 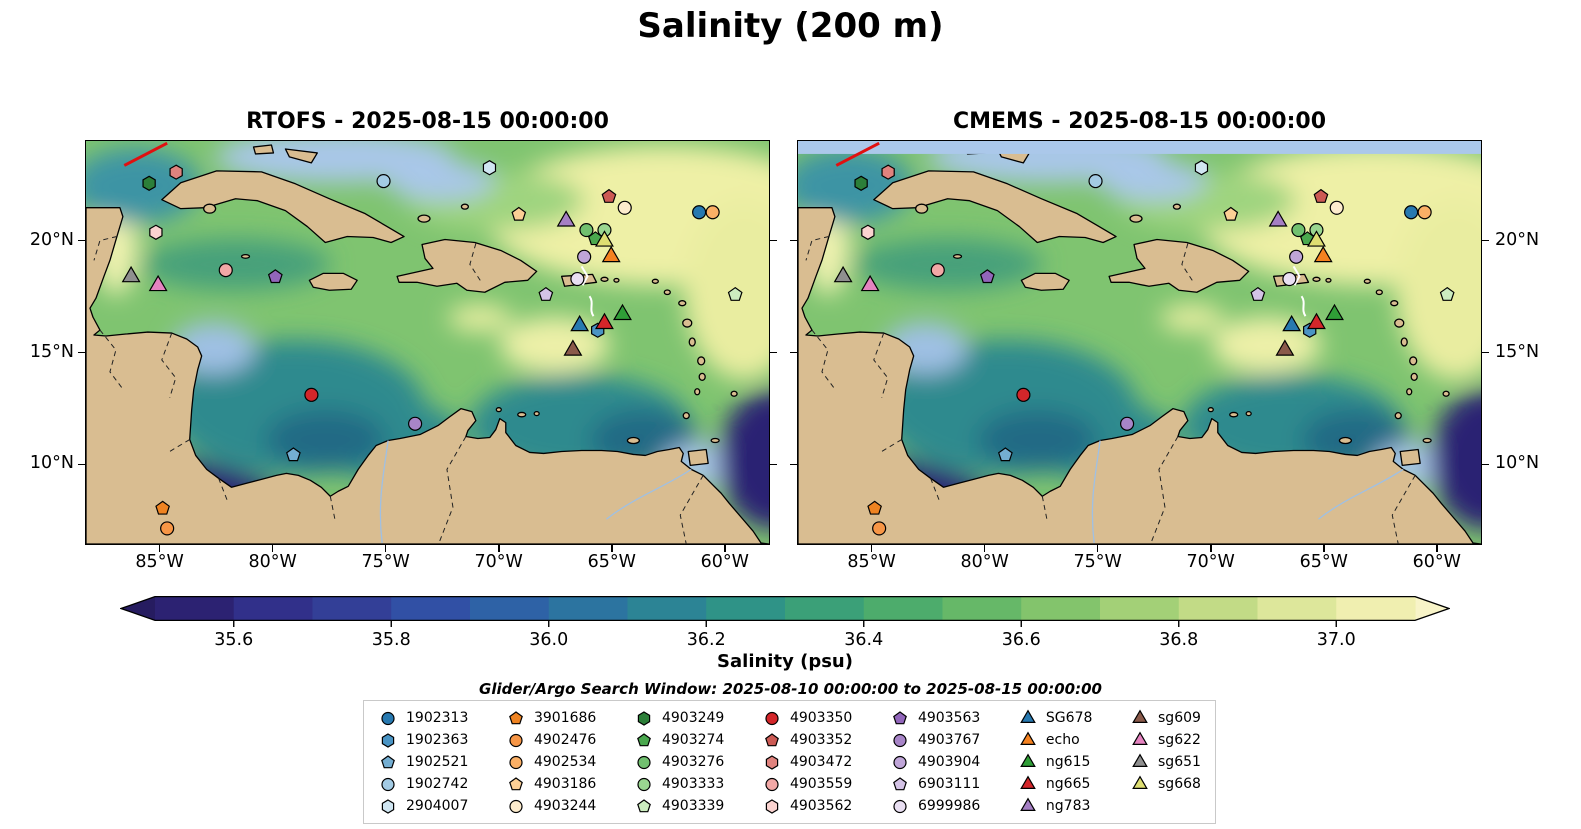 I want to click on legend-item-4903274: 4903274, so click(x=679, y=740).